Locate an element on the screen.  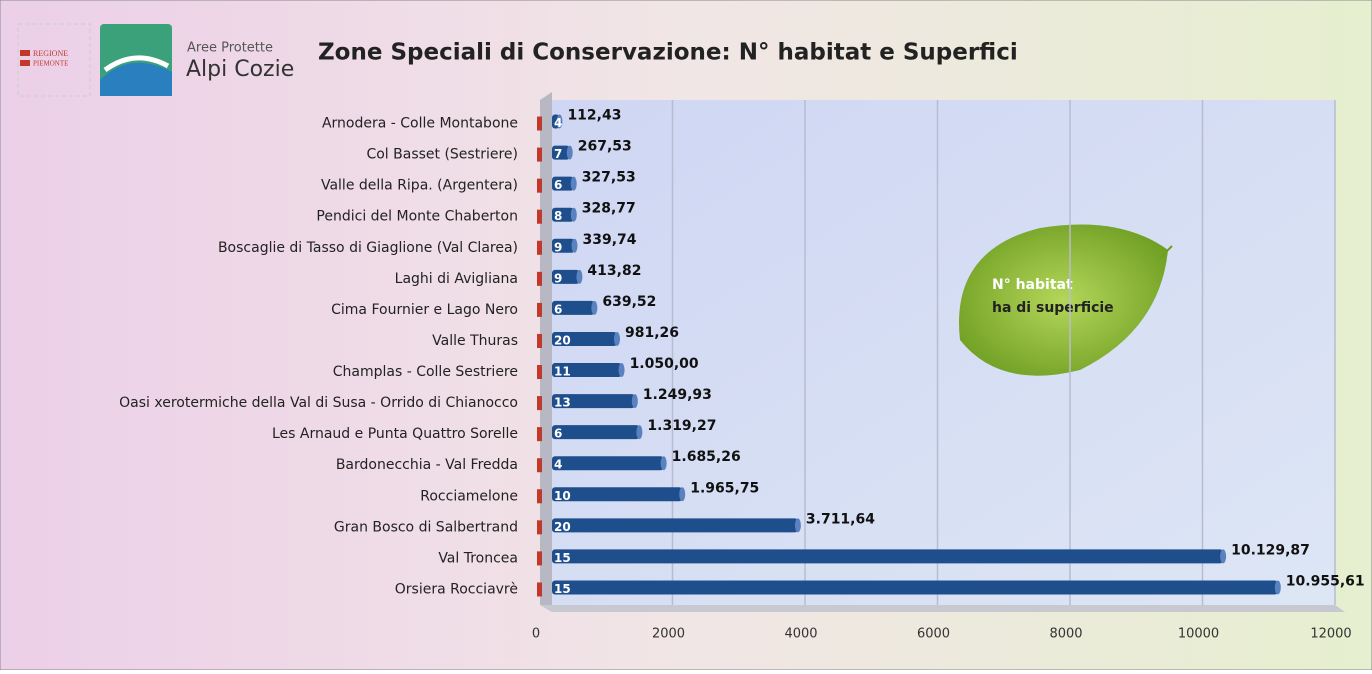
x-tick-label: 6000 is located at coordinates (933, 634).